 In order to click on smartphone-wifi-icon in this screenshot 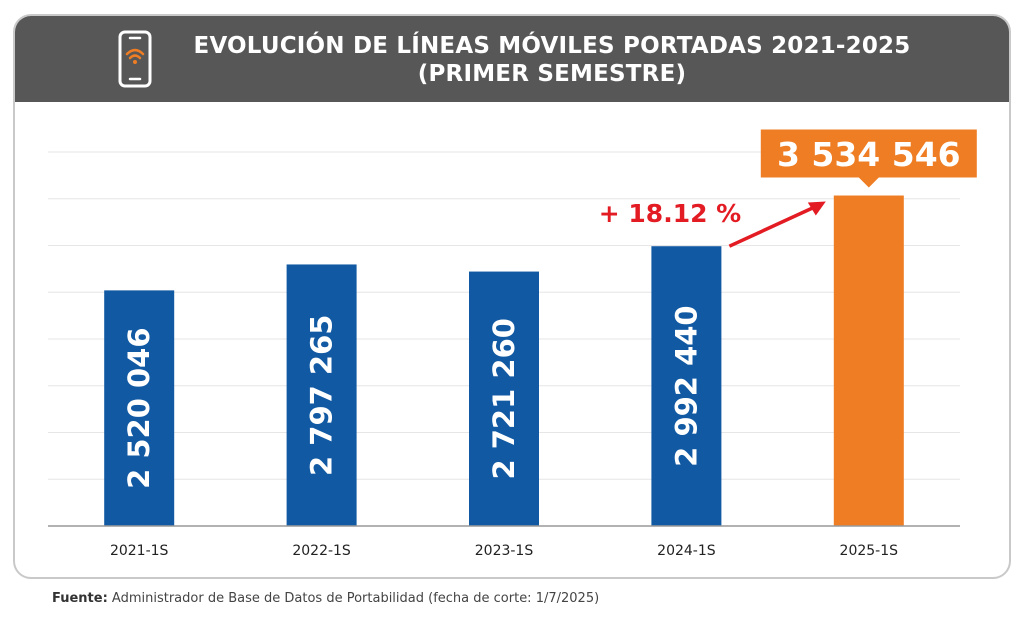, I will do `click(135, 59)`.